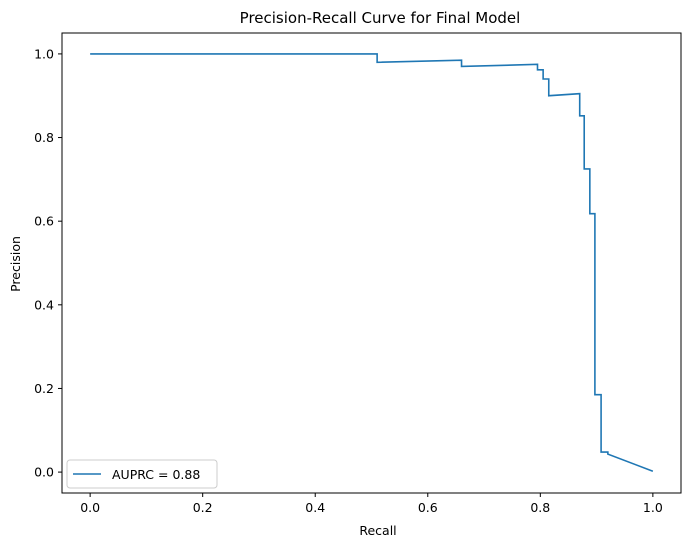 The width and height of the screenshot is (691, 547). What do you see at coordinates (428, 507) in the screenshot?
I see `x-tick-label: 0.6` at bounding box center [428, 507].